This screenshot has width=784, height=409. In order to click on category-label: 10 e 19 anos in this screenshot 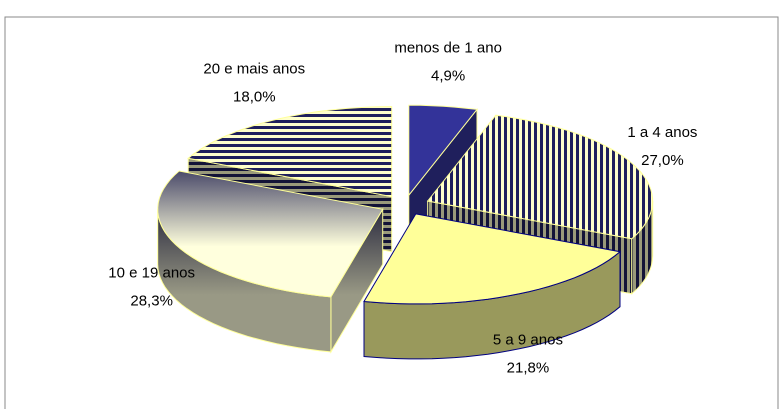, I will do `click(151, 273)`.